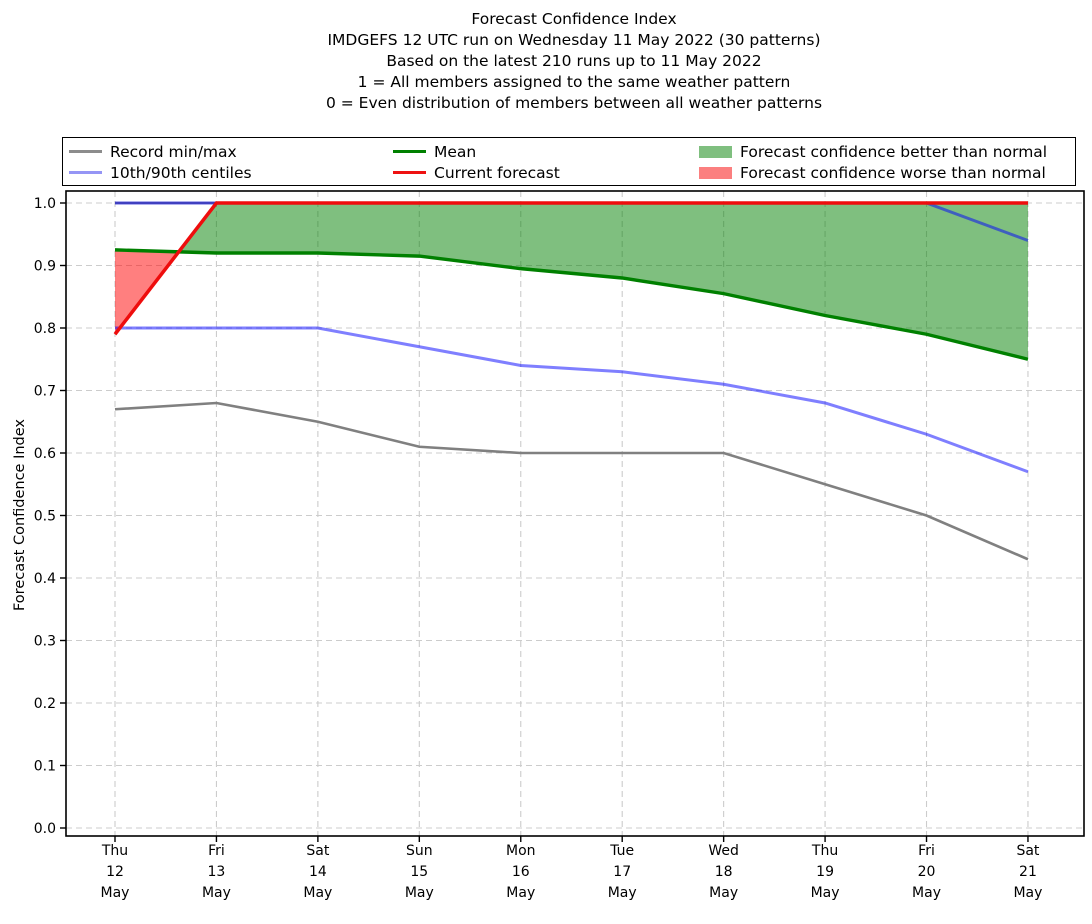  Describe the element at coordinates (893, 172) in the screenshot. I see `legend-label-worse-than-normal: Forecast confidence worse than normal` at that location.